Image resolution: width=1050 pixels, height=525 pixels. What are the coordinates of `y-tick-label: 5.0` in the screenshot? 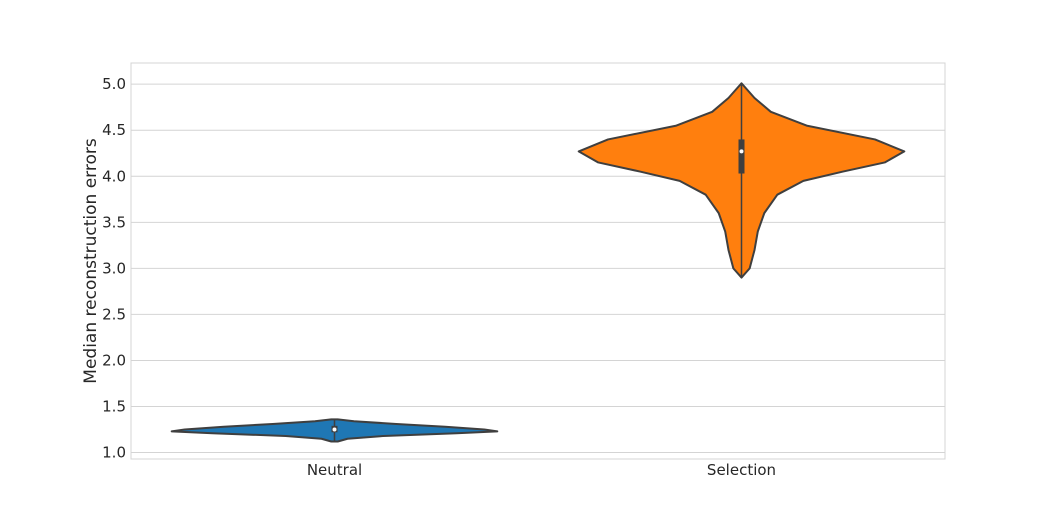 It's located at (114, 84).